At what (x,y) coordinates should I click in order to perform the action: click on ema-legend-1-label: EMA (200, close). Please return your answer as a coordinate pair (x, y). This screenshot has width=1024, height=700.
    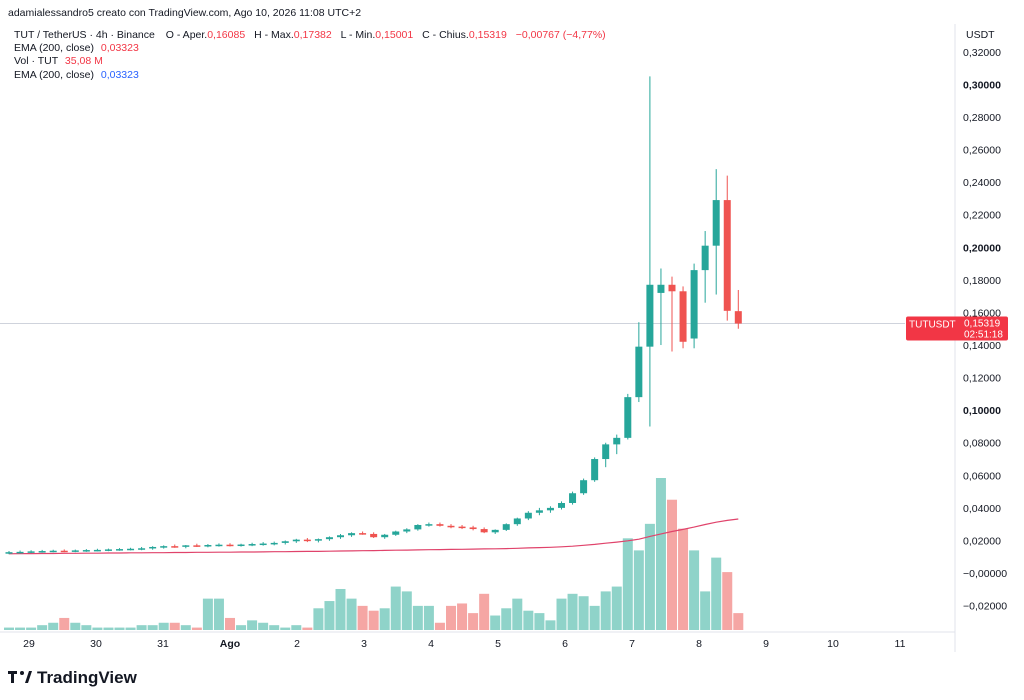
    Looking at the image, I should click on (54, 48).